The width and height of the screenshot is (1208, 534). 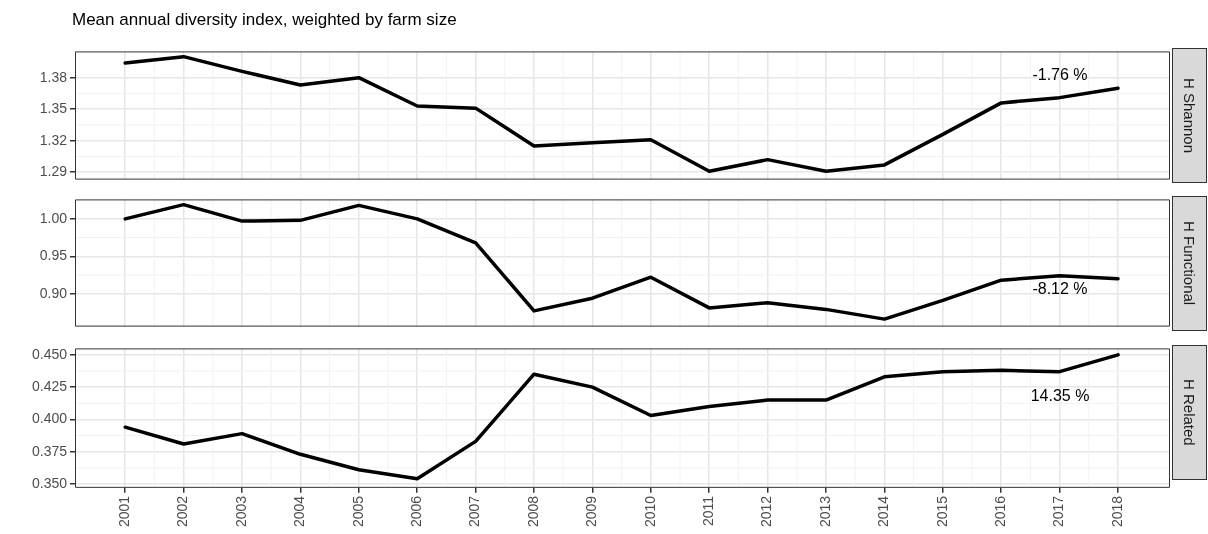 I want to click on x-tick-label: 2011, so click(x=708, y=510).